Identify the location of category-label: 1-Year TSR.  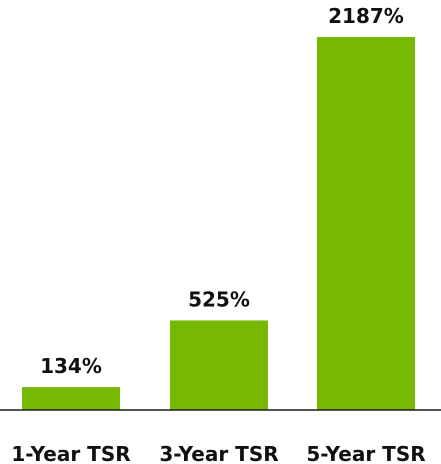
(70, 453).